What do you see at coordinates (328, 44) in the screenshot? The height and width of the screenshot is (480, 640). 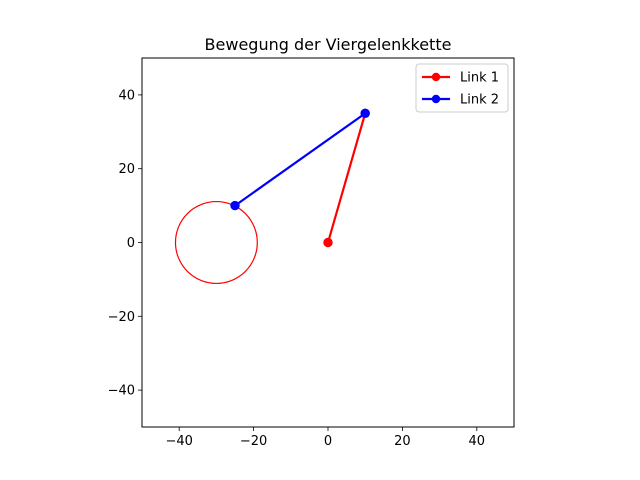 I see `chart-title: Bewegung der Viergelenkkette` at bounding box center [328, 44].